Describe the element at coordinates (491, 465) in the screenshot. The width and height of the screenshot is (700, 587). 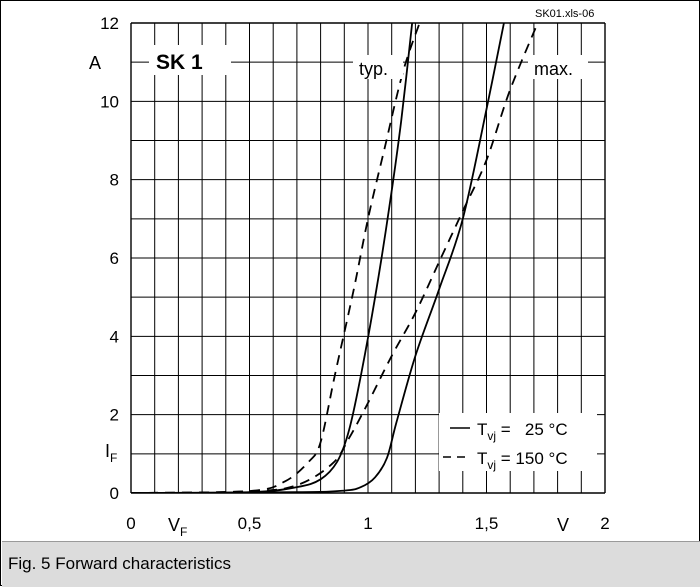
I see `legend-dashed-sub: vj` at that location.